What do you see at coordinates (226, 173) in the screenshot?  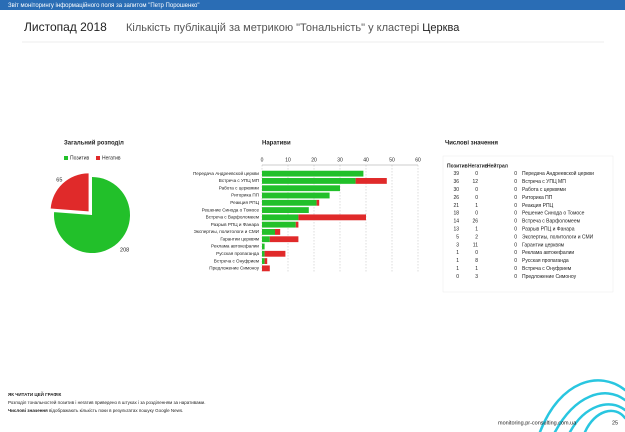 I see `y-tick-label: Передача Андреевской церкви` at bounding box center [226, 173].